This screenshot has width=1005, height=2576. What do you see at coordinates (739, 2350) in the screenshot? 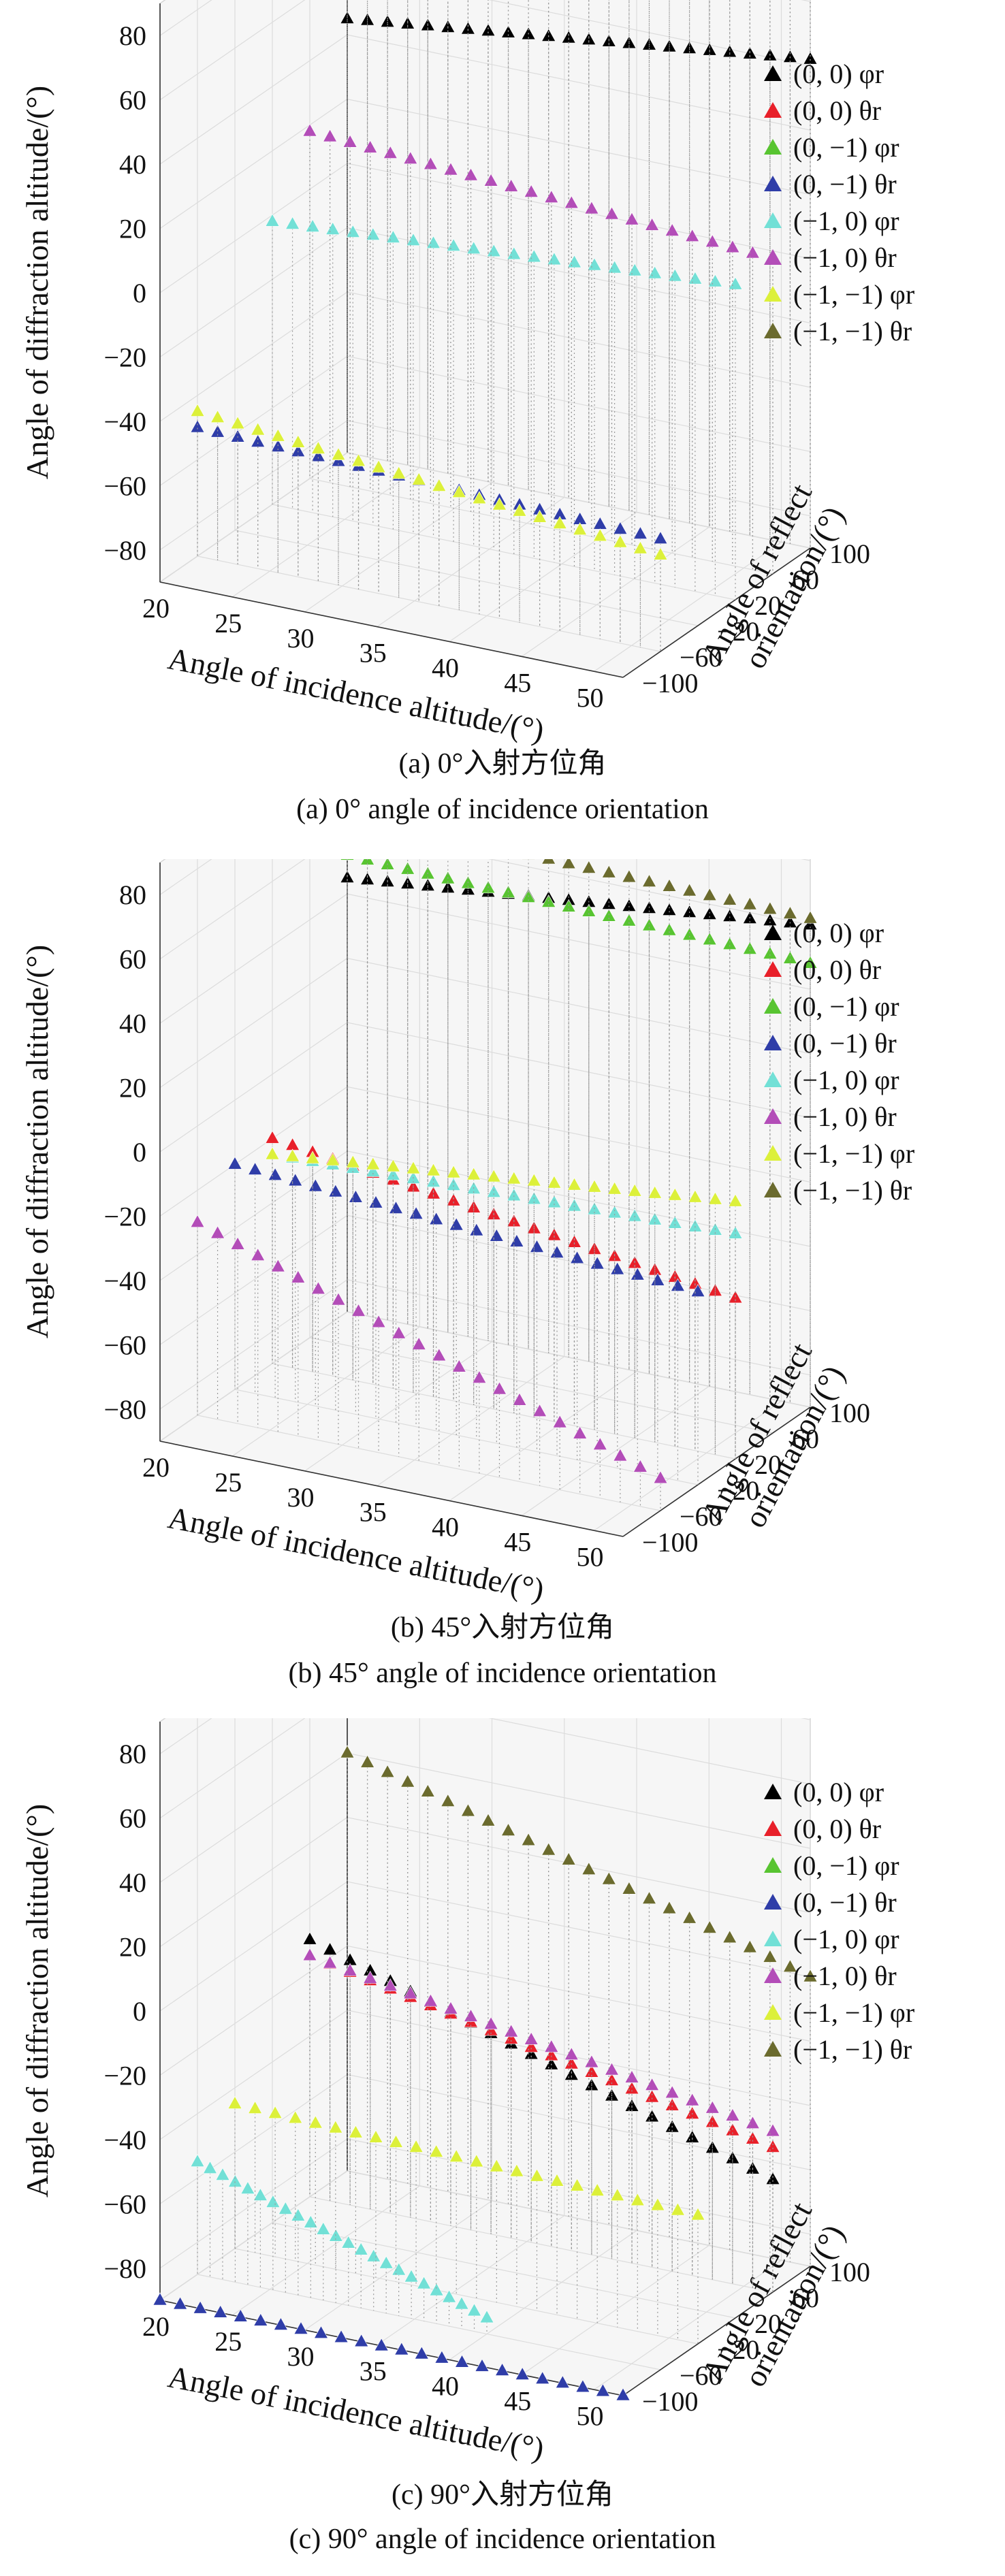
I see `z-tick-label: −20` at bounding box center [739, 2350].